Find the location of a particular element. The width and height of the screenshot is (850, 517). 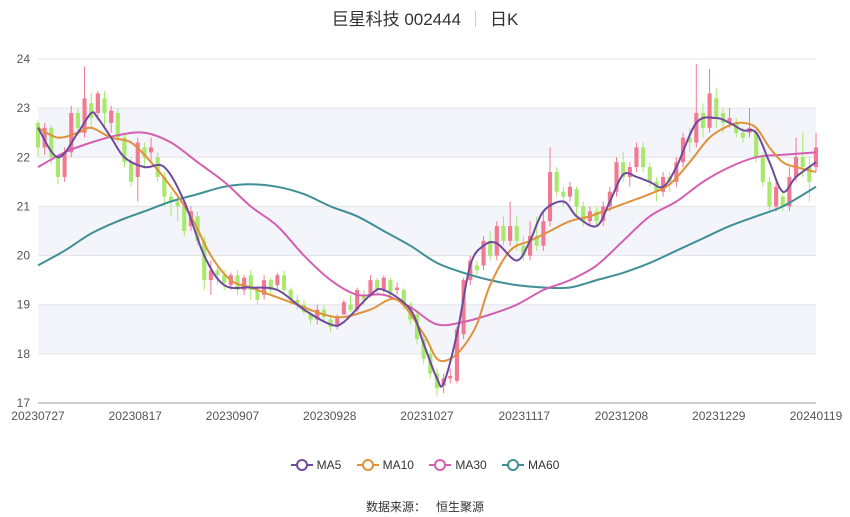

legend-ma60-label: MA60 is located at coordinates (544, 465).